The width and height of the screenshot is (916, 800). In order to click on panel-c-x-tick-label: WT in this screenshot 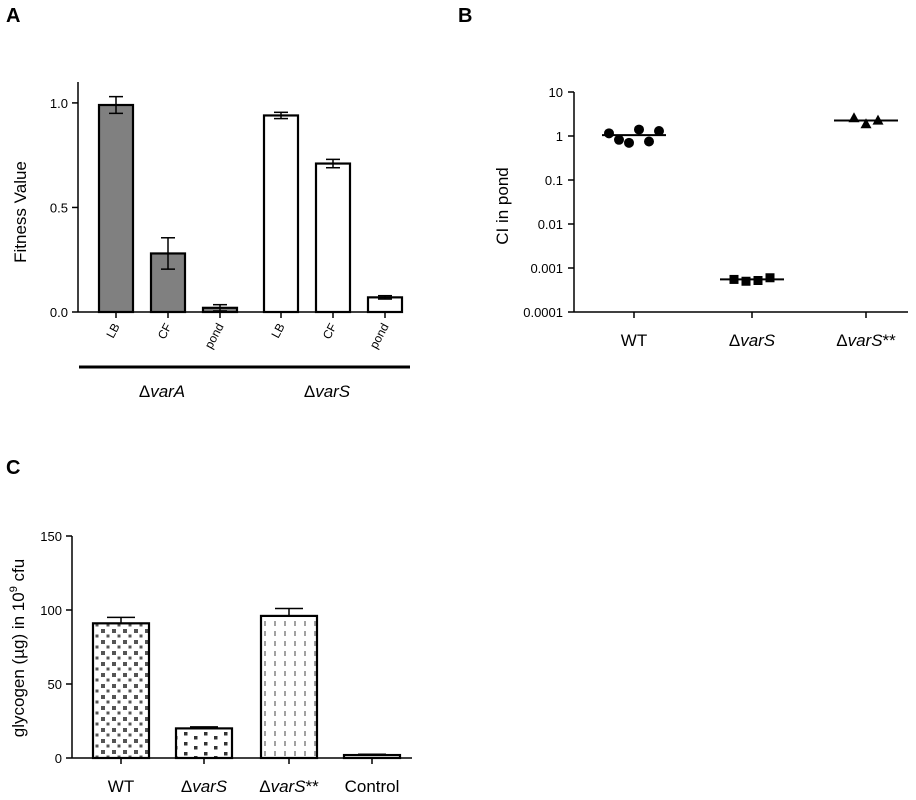, I will do `click(121, 786)`.